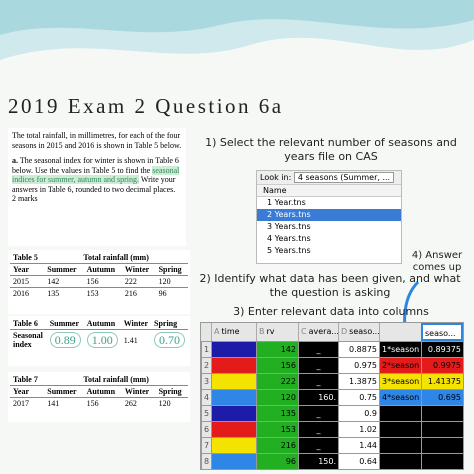 Image resolution: width=474 pixels, height=474 pixels. I want to click on cell: 2016, so click(27, 293).